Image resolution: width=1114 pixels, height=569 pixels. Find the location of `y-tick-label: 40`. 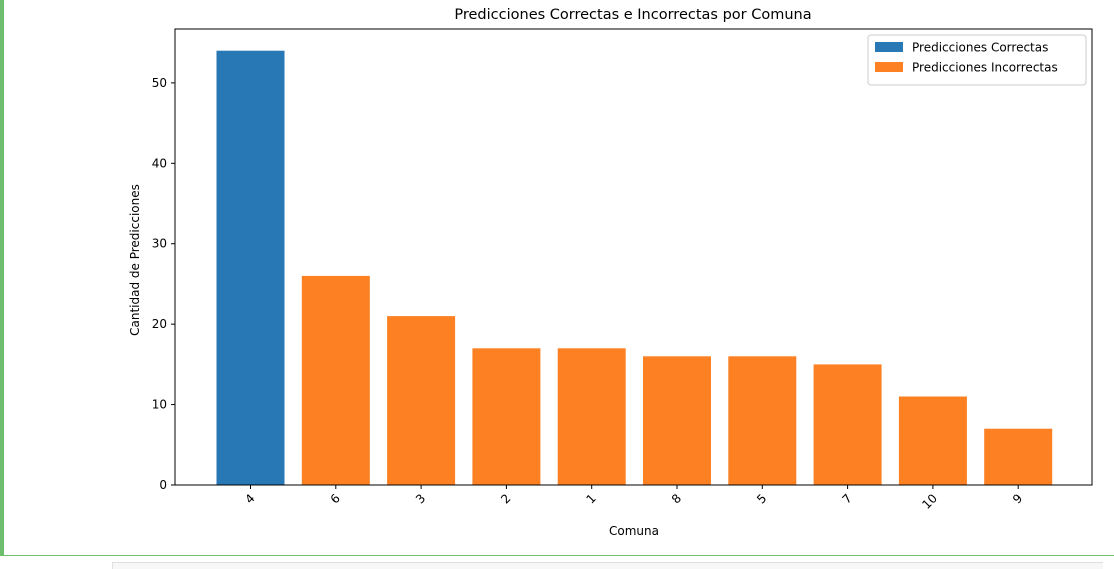

y-tick-label: 40 is located at coordinates (159, 163).